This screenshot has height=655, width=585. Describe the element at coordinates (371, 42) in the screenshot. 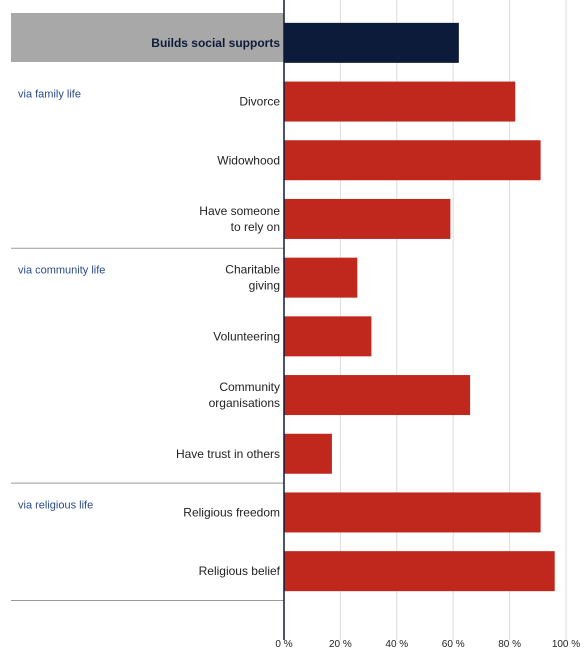

I see `bar-builds-social-supports` at that location.